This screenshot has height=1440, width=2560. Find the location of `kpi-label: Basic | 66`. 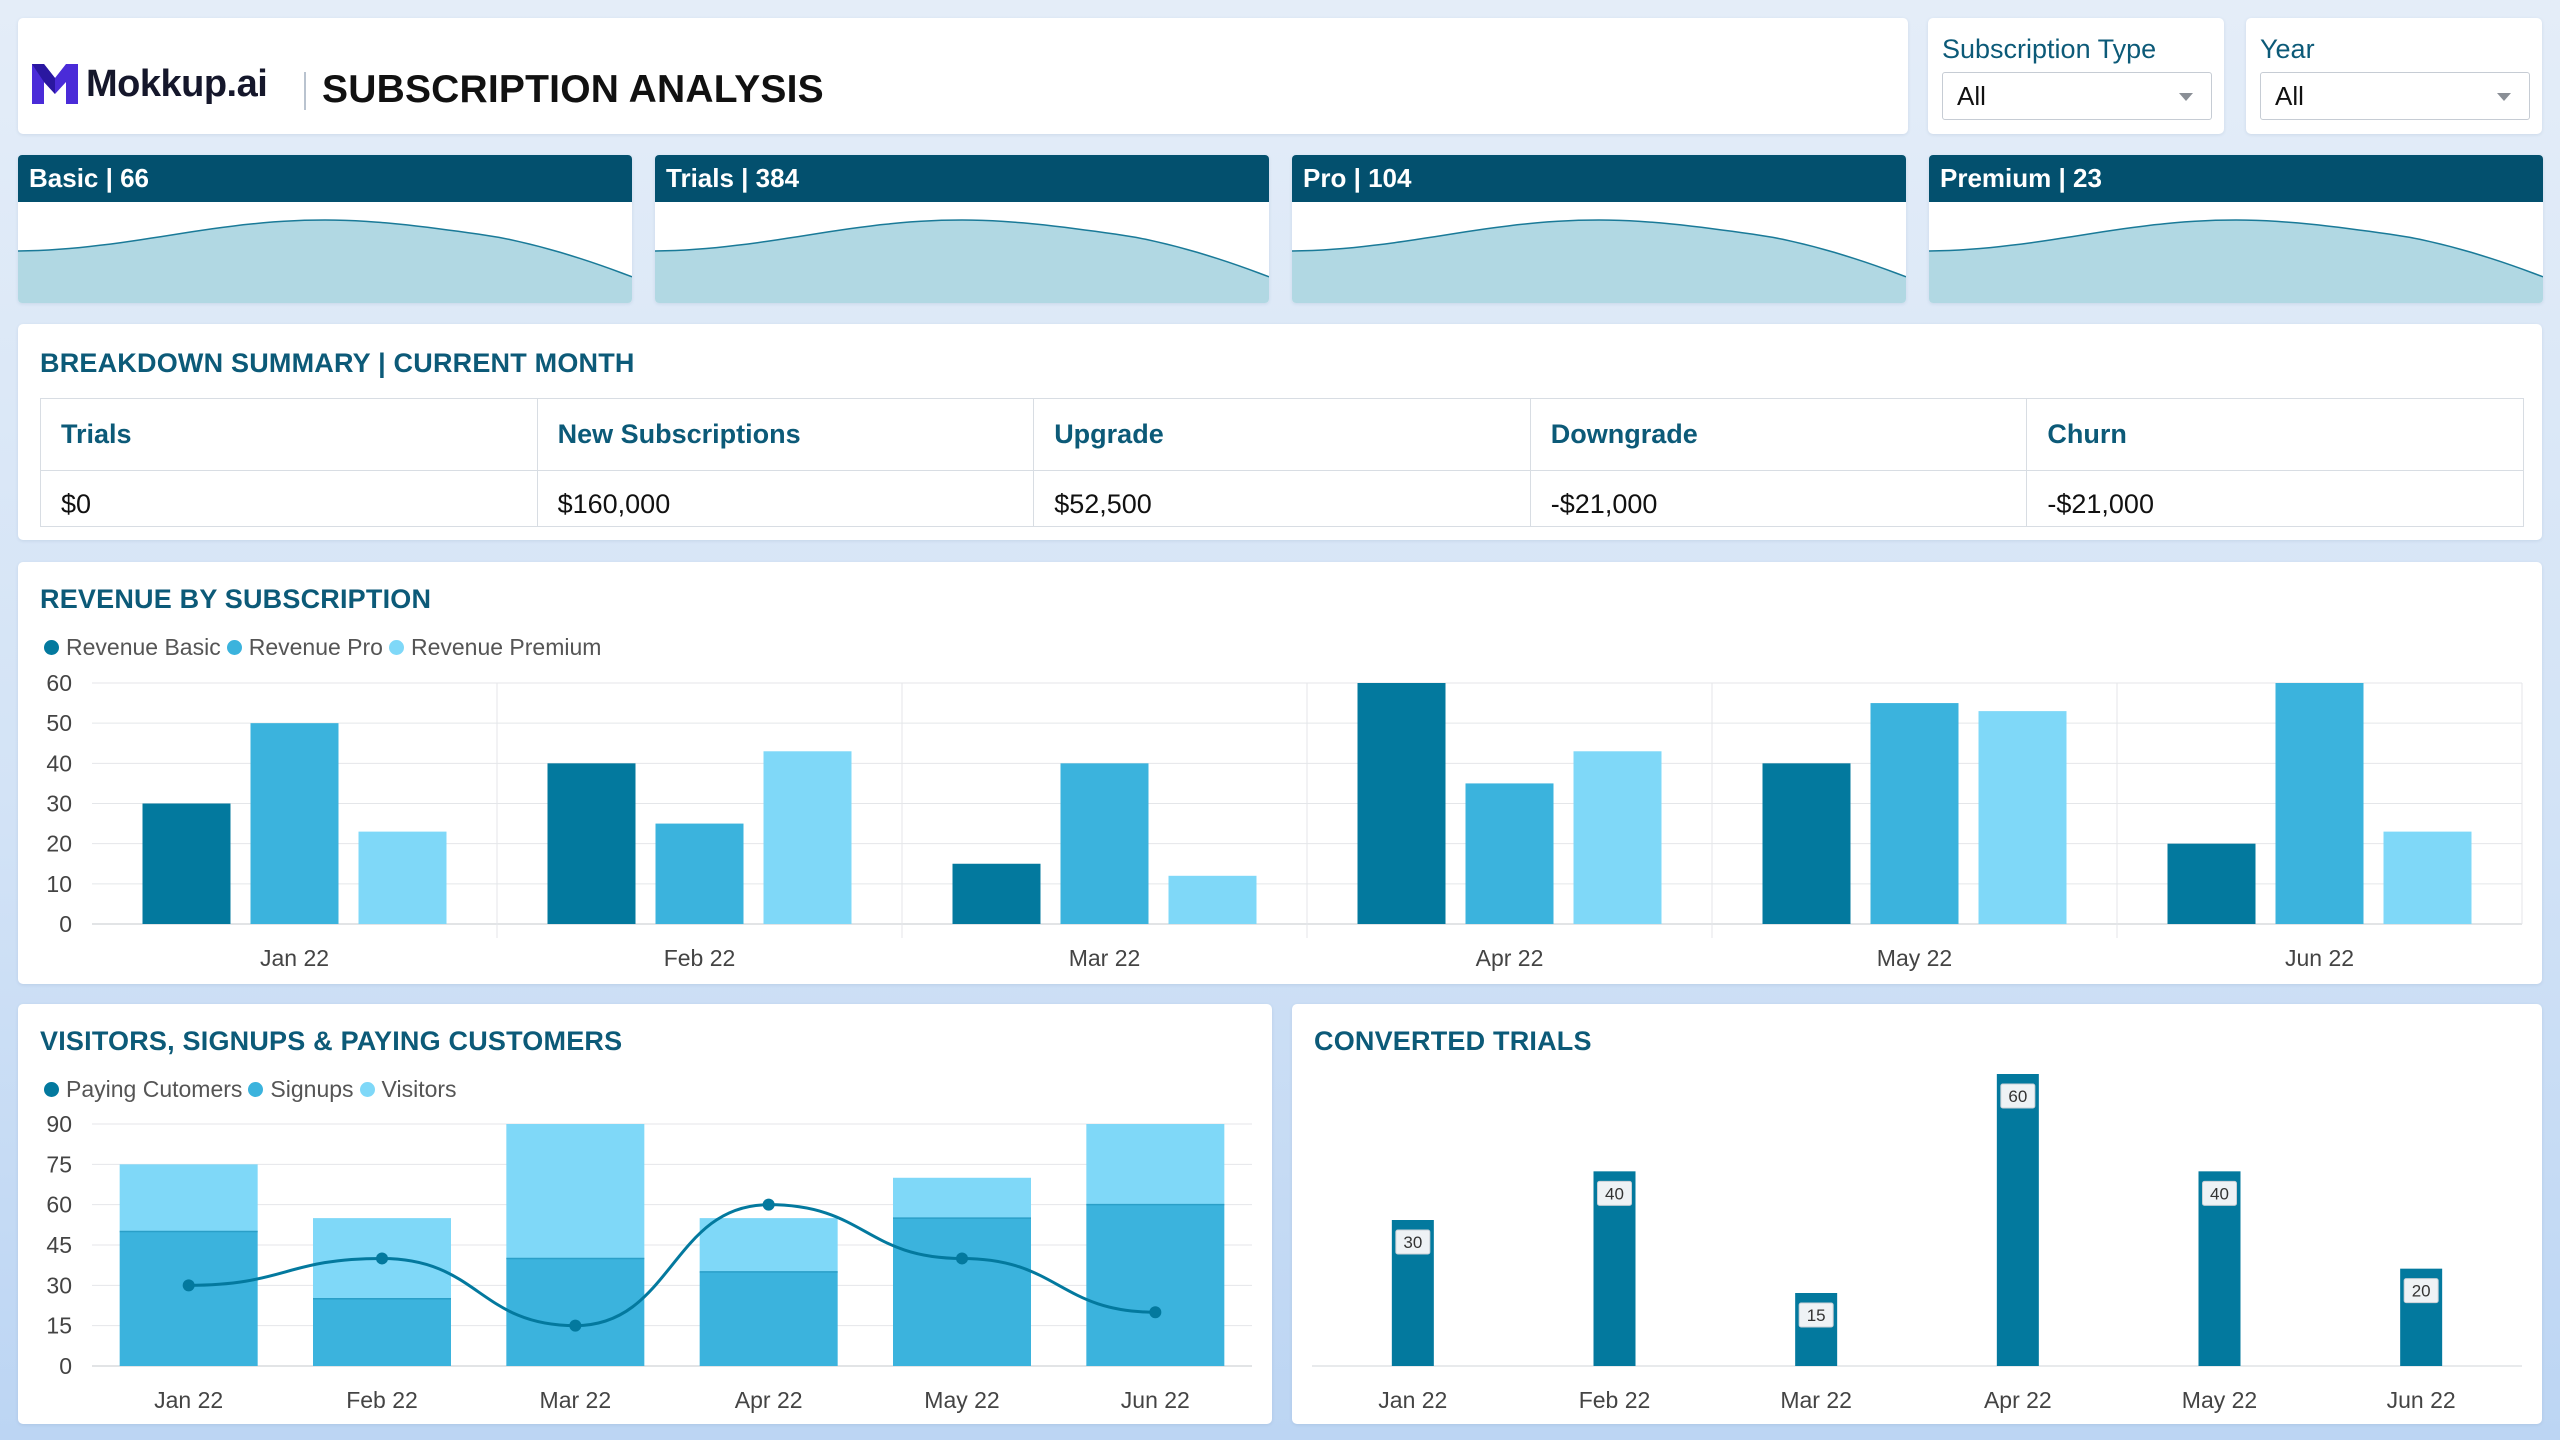

kpi-label: Basic | 66 is located at coordinates (325, 178).